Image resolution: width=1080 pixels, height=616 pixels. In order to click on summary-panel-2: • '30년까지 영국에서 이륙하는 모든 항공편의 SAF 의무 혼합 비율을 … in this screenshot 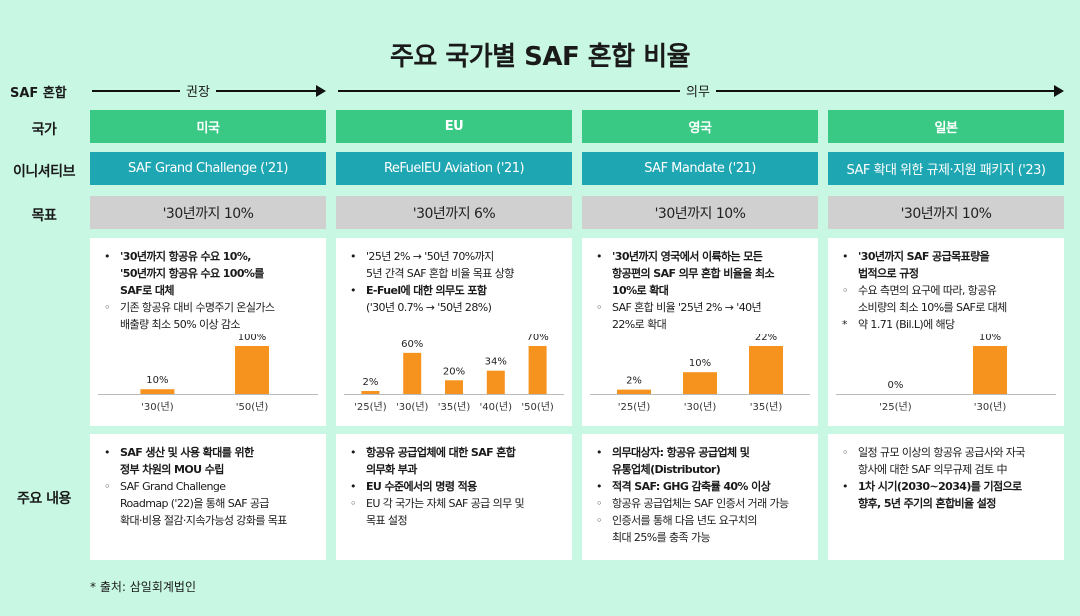, I will do `click(700, 332)`.